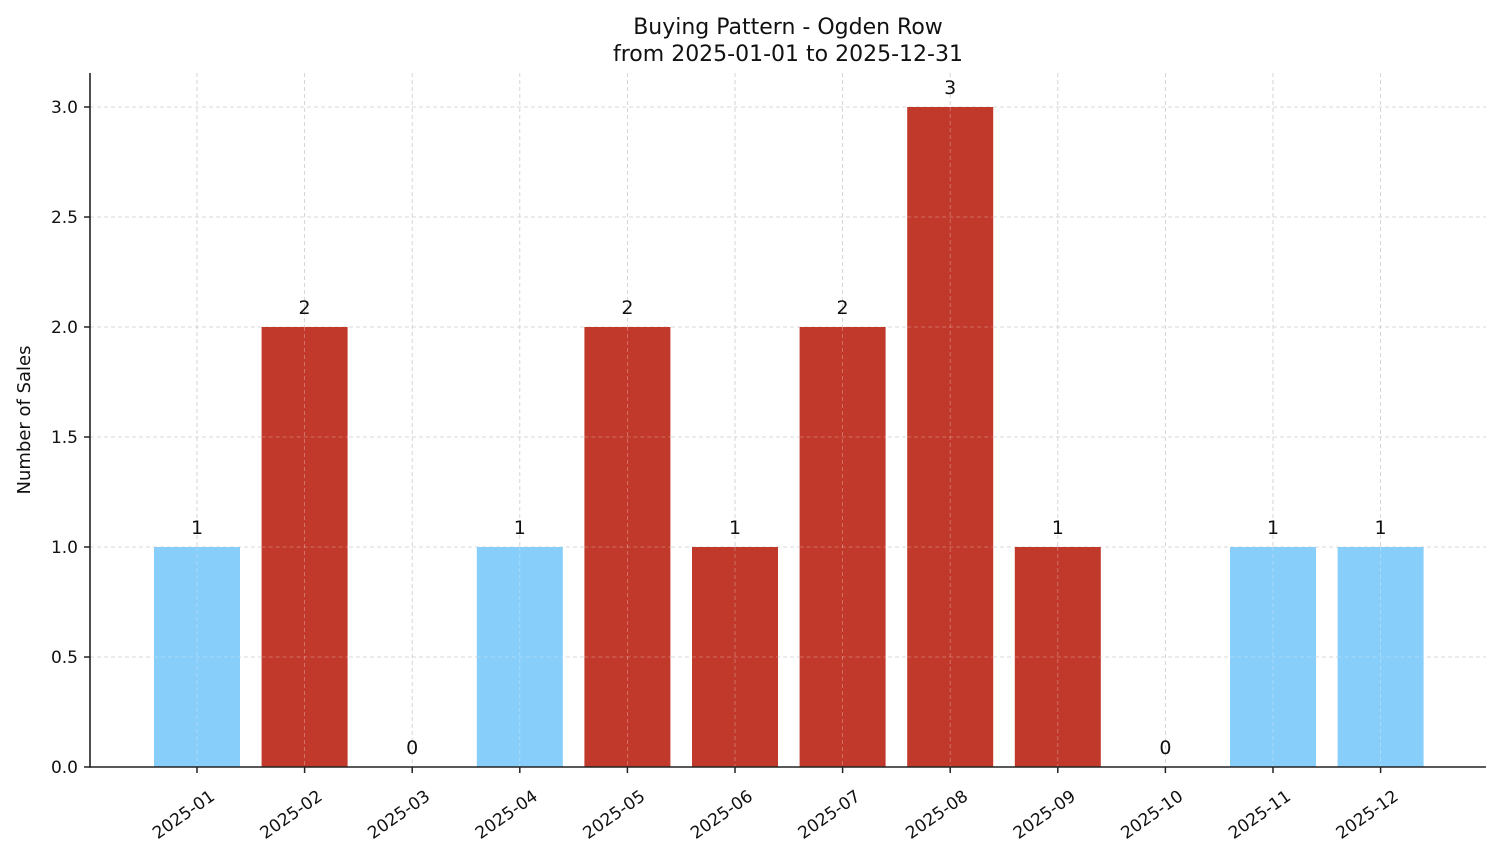 This screenshot has height=863, width=1501. What do you see at coordinates (788, 54) in the screenshot?
I see `chart-subtitle: from 2025-01-01 to 2025-12-31` at bounding box center [788, 54].